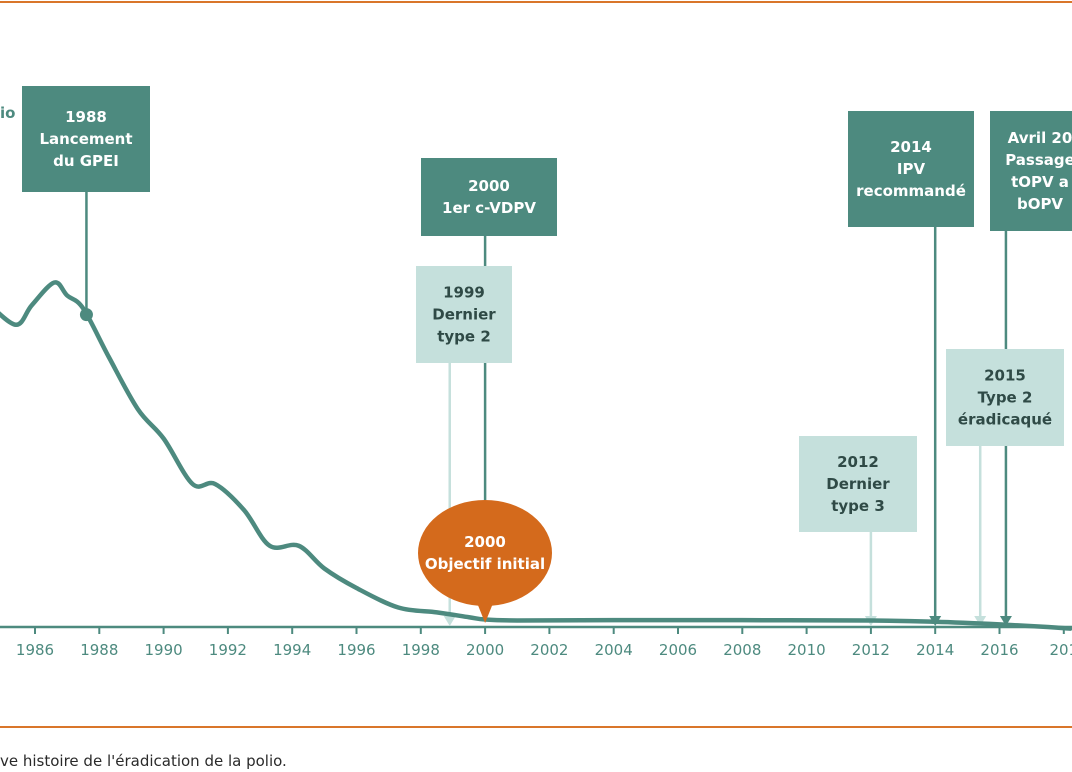  What do you see at coordinates (356, 650) in the screenshot?
I see `x-tick-label: 1996` at bounding box center [356, 650].